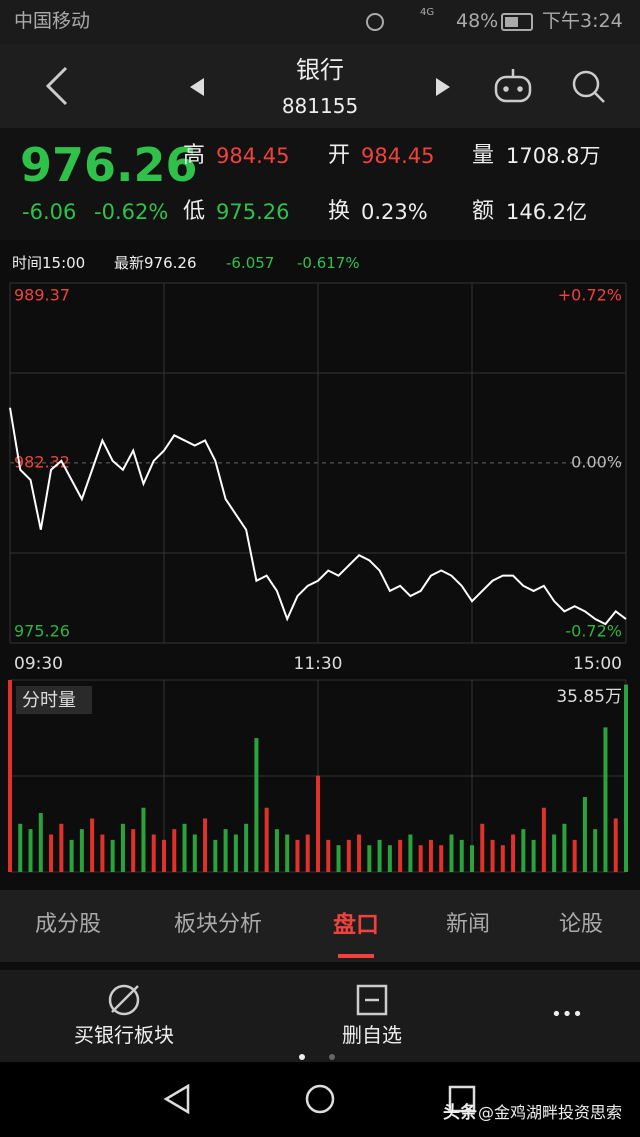  What do you see at coordinates (597, 664) in the screenshot?
I see `x-tick-label: 15:00` at bounding box center [597, 664].